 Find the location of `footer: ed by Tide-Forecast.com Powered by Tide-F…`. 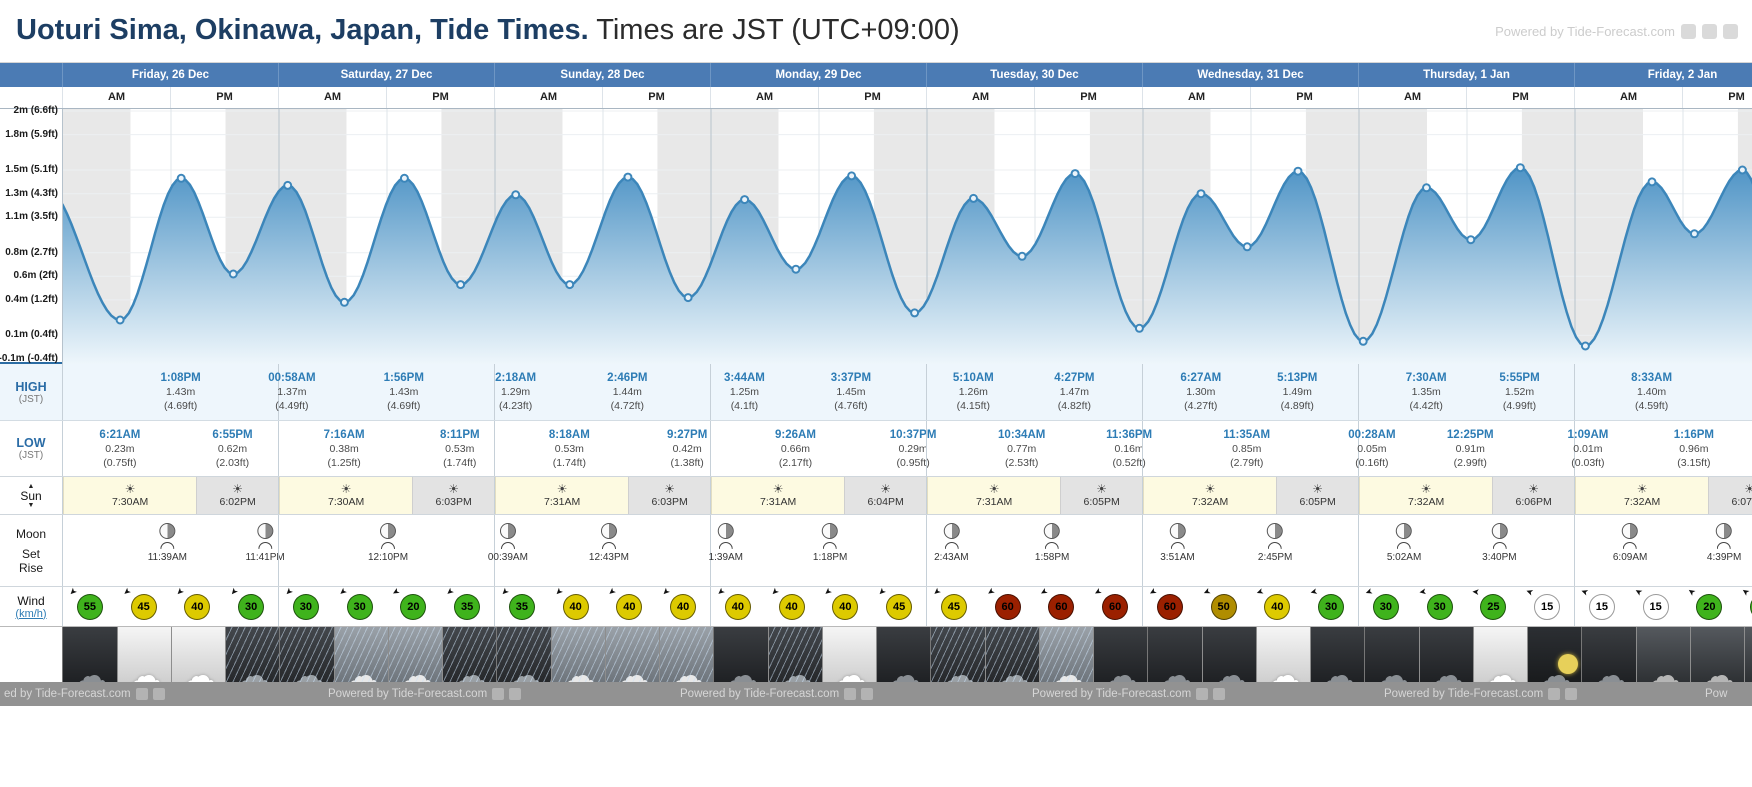

footer: ed by Tide-Forecast.com Powered by Tide-F… is located at coordinates (876, 694).